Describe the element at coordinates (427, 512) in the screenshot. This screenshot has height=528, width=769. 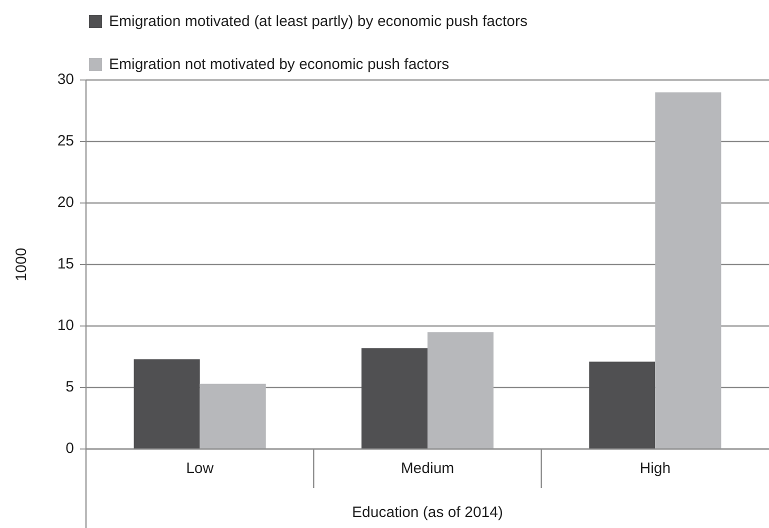
I see `x-axis-title: Education (as of 2014)` at that location.